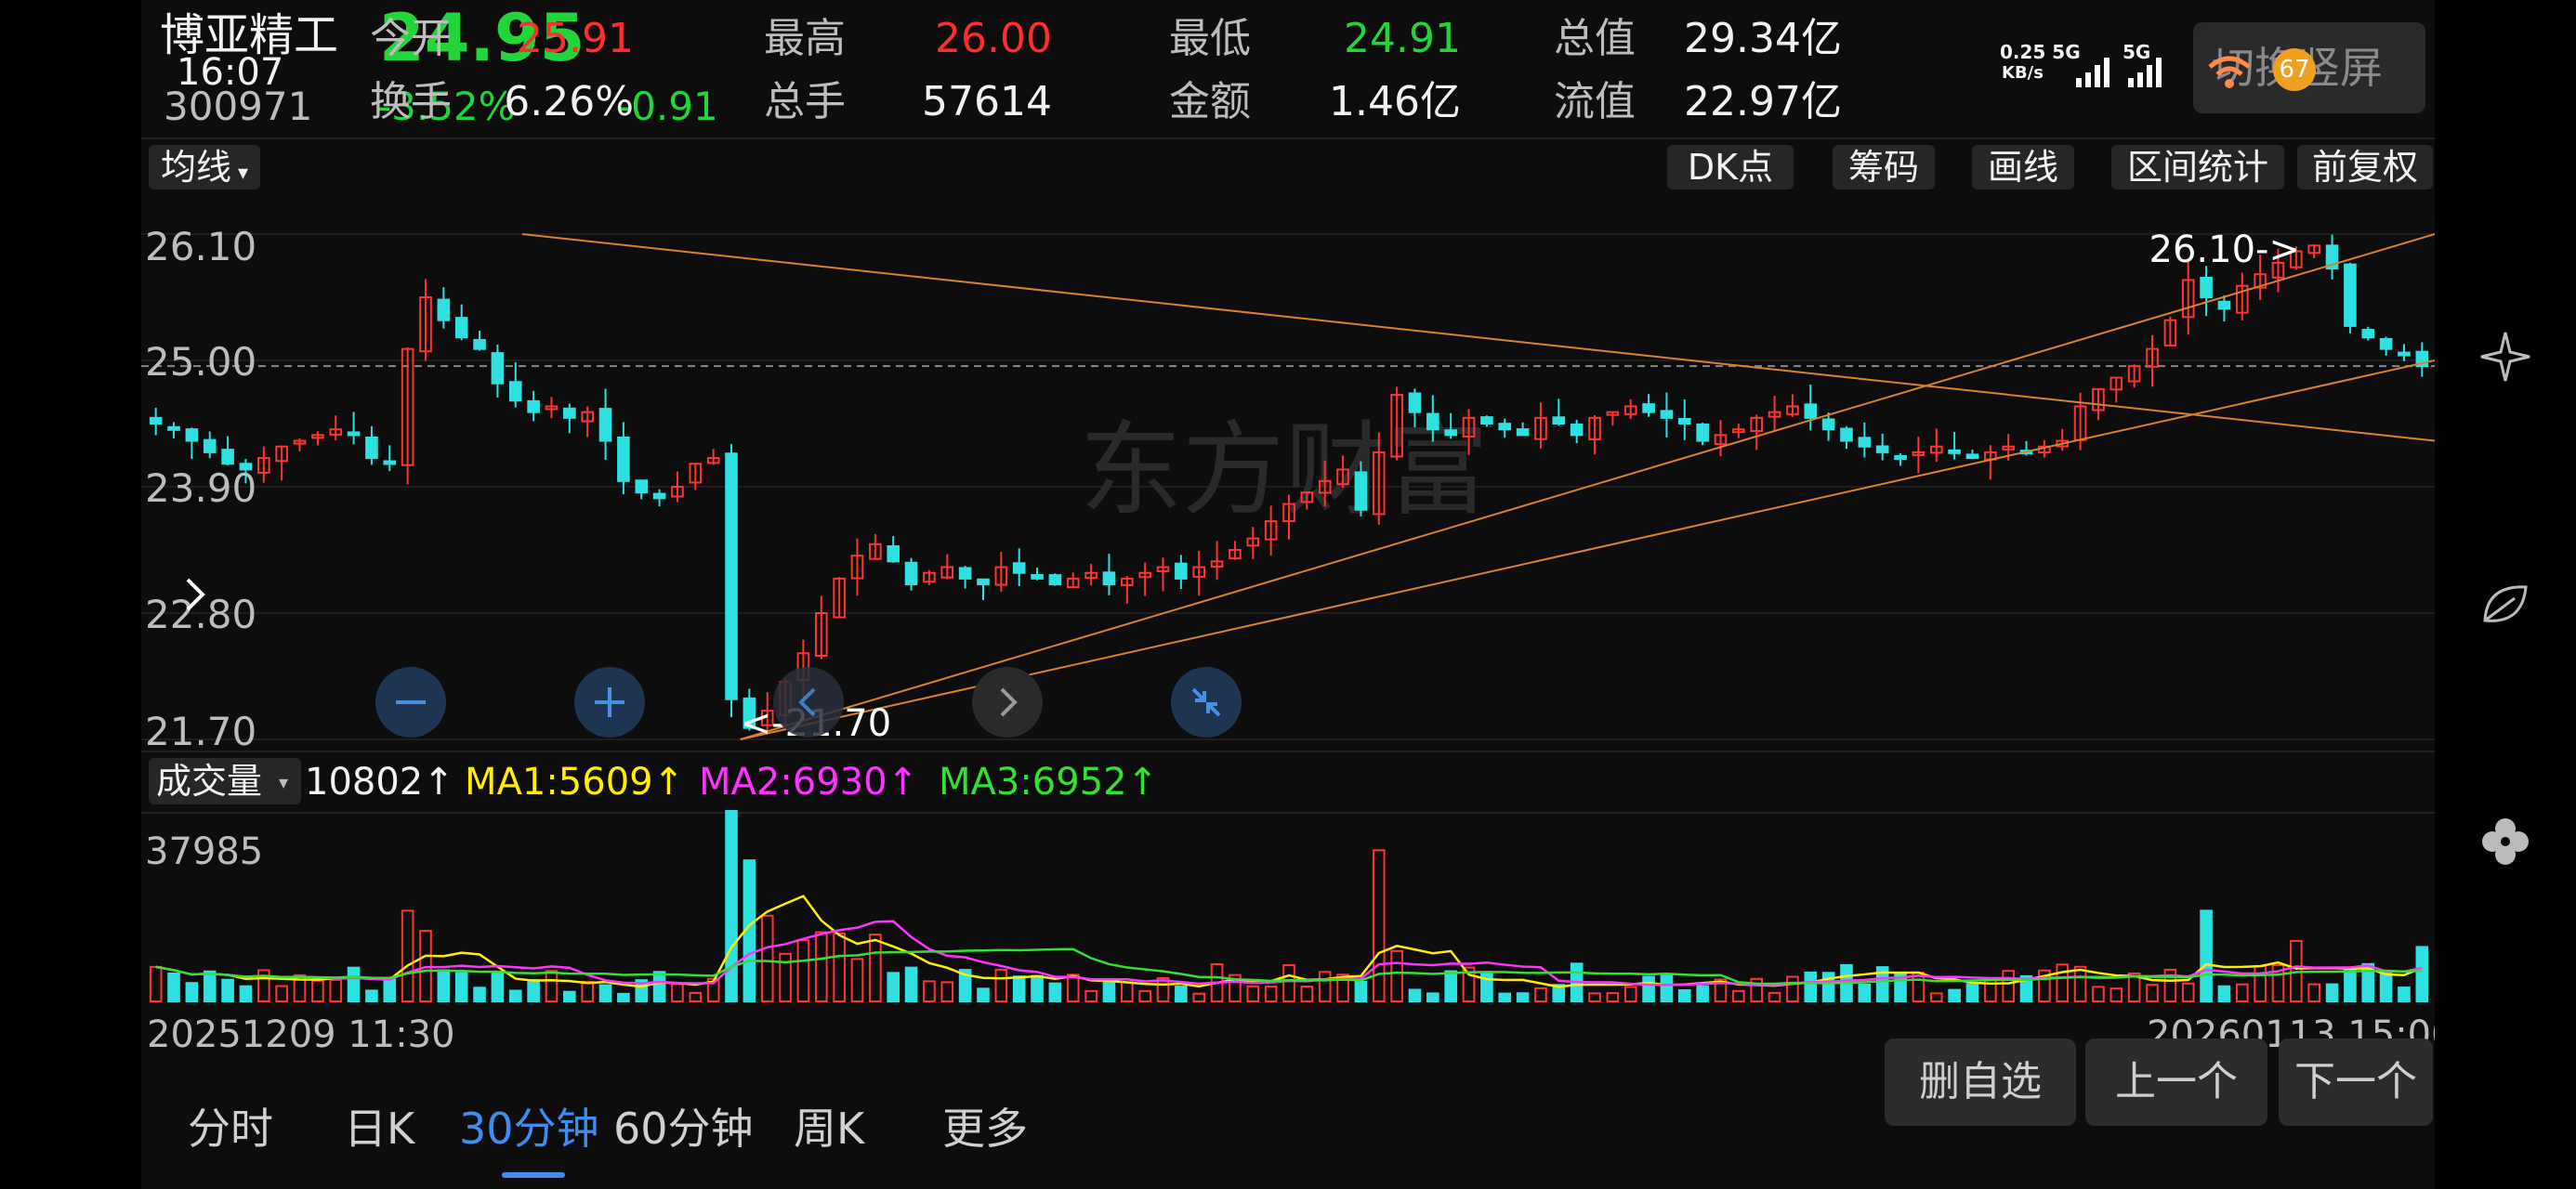  I want to click on right-system-bar, so click(2505, 594).